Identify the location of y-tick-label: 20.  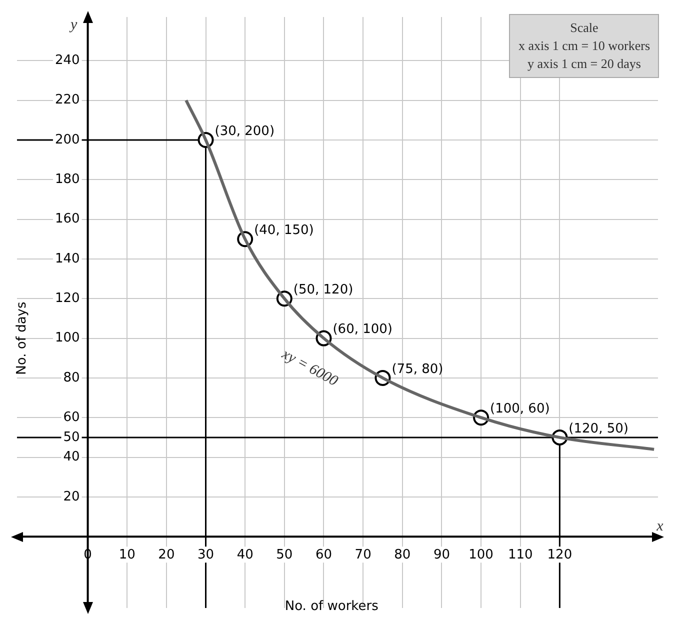
(71, 496).